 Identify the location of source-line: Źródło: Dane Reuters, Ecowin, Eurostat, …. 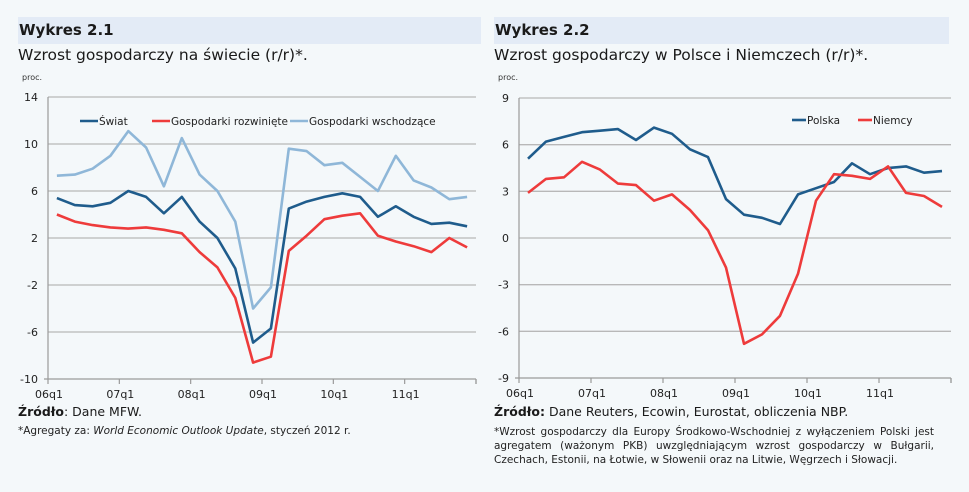
(671, 411).